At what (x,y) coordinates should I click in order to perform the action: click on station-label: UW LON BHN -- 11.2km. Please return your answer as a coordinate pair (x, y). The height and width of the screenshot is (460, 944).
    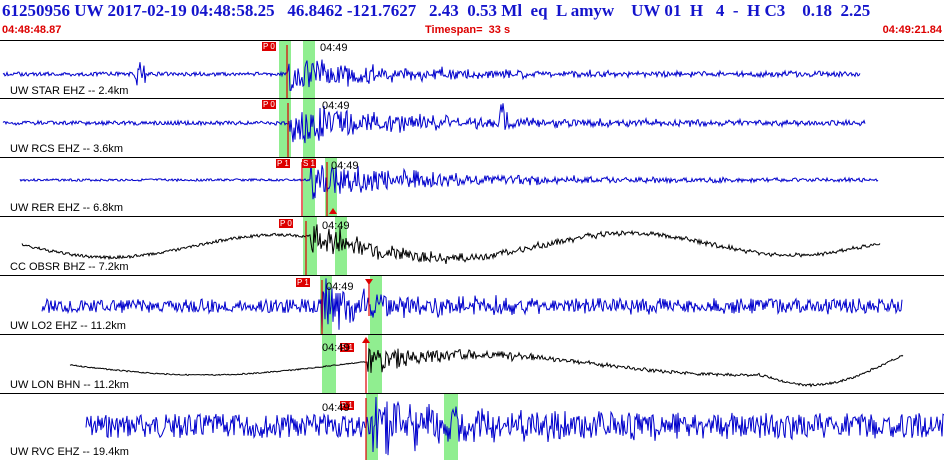
    Looking at the image, I should click on (69, 385).